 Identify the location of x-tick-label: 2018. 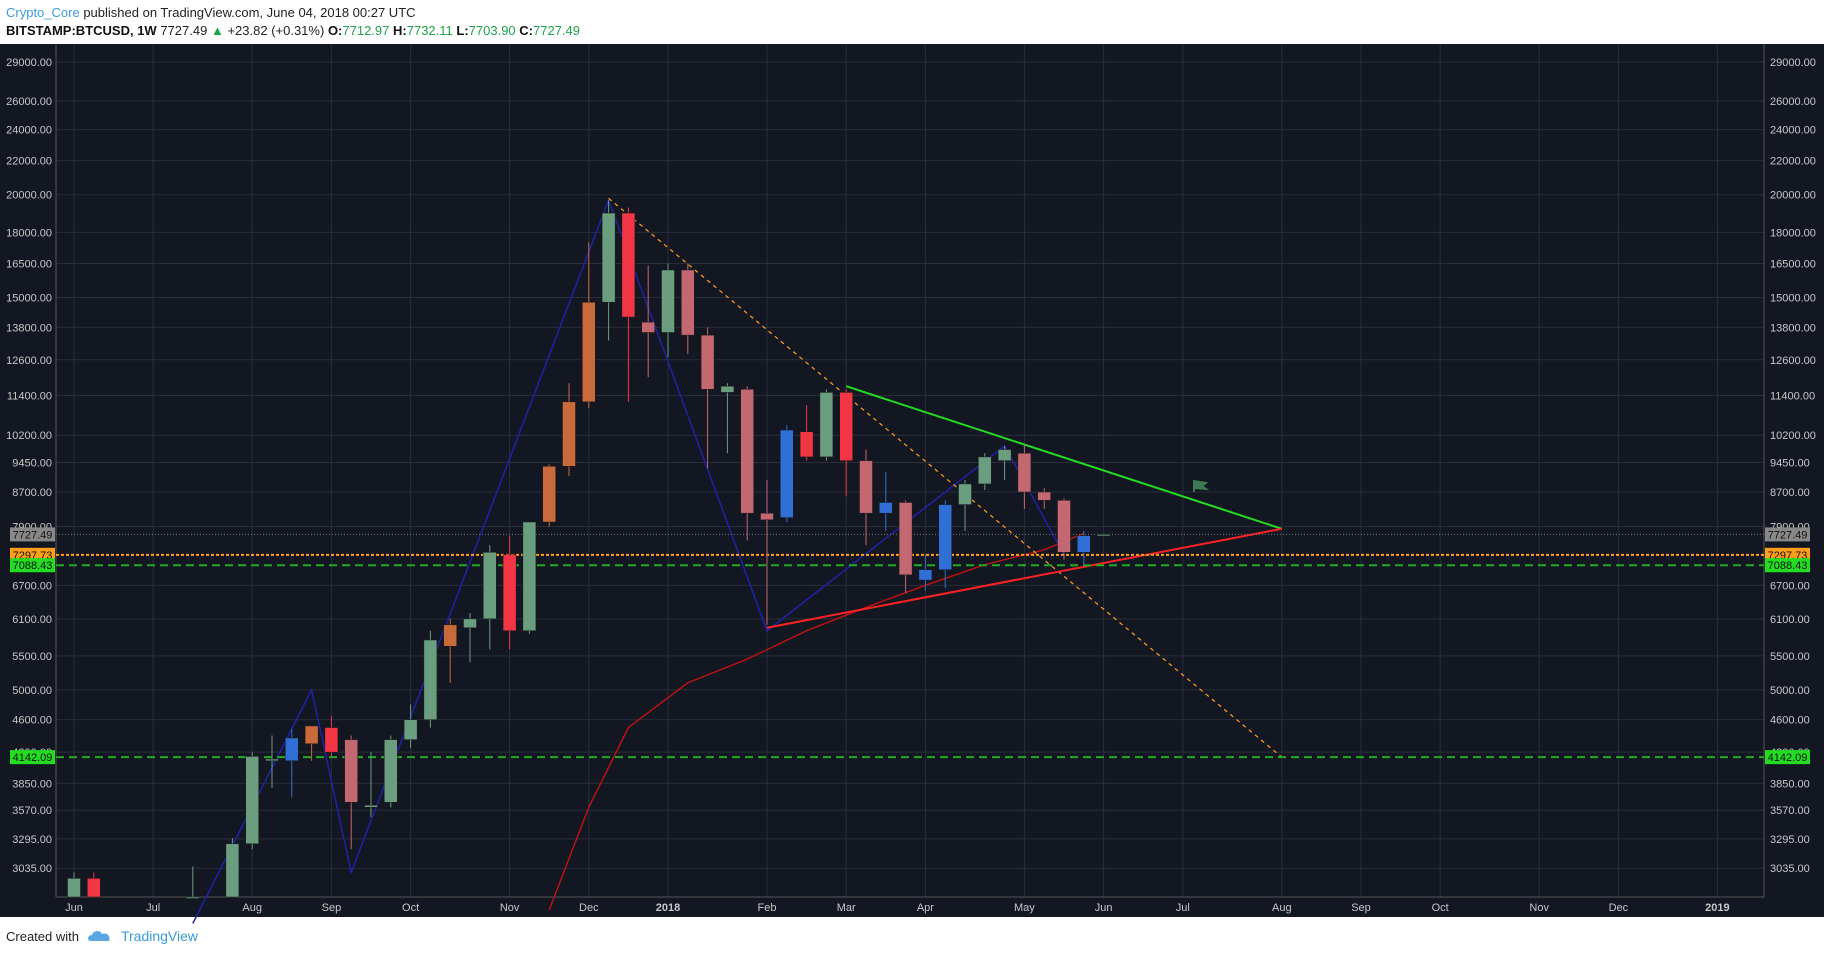
(668, 908).